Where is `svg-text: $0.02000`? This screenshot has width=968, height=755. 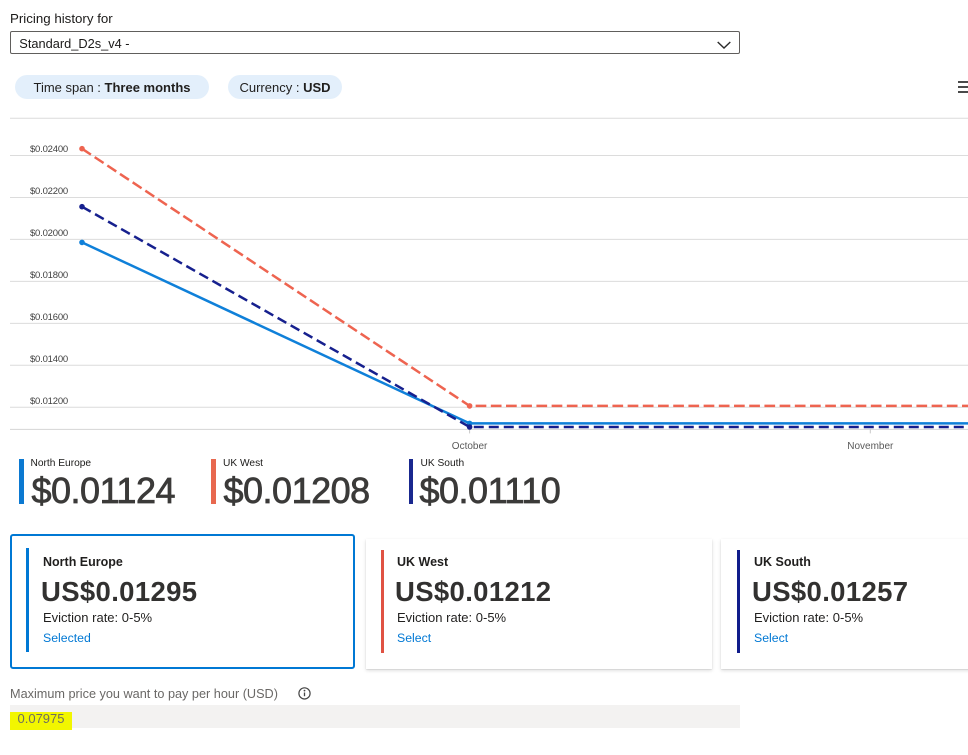 svg-text: $0.02000 is located at coordinates (49, 233).